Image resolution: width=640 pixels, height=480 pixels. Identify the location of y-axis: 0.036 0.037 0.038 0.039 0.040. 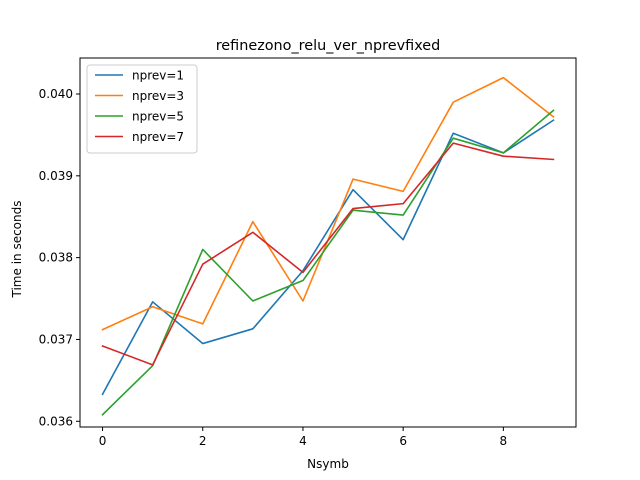
(59, 257).